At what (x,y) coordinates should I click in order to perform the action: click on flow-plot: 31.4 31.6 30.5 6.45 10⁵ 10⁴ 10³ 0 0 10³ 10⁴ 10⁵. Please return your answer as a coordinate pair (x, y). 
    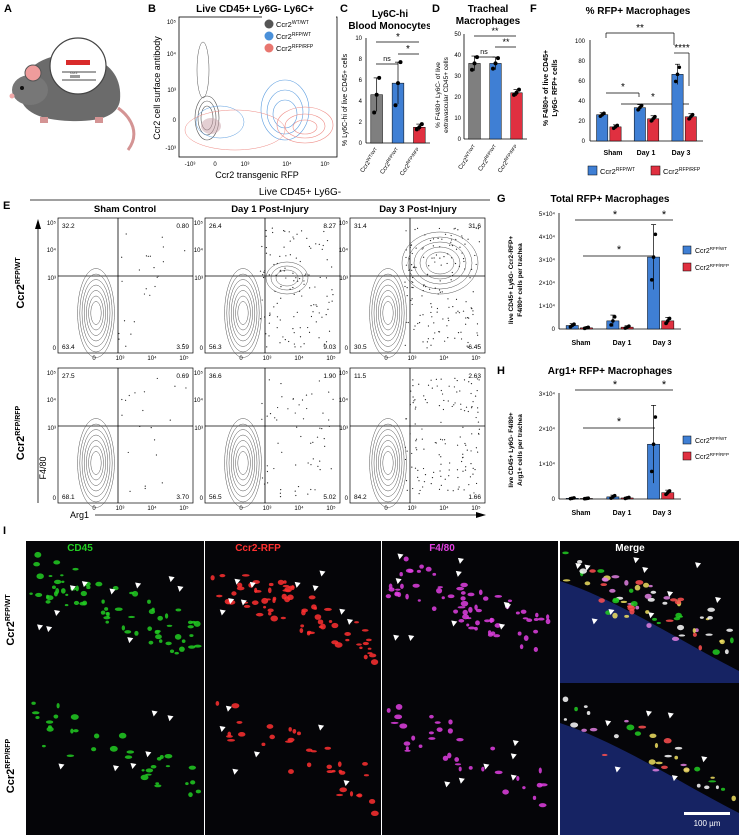
    Looking at the image, I should click on (412, 289).